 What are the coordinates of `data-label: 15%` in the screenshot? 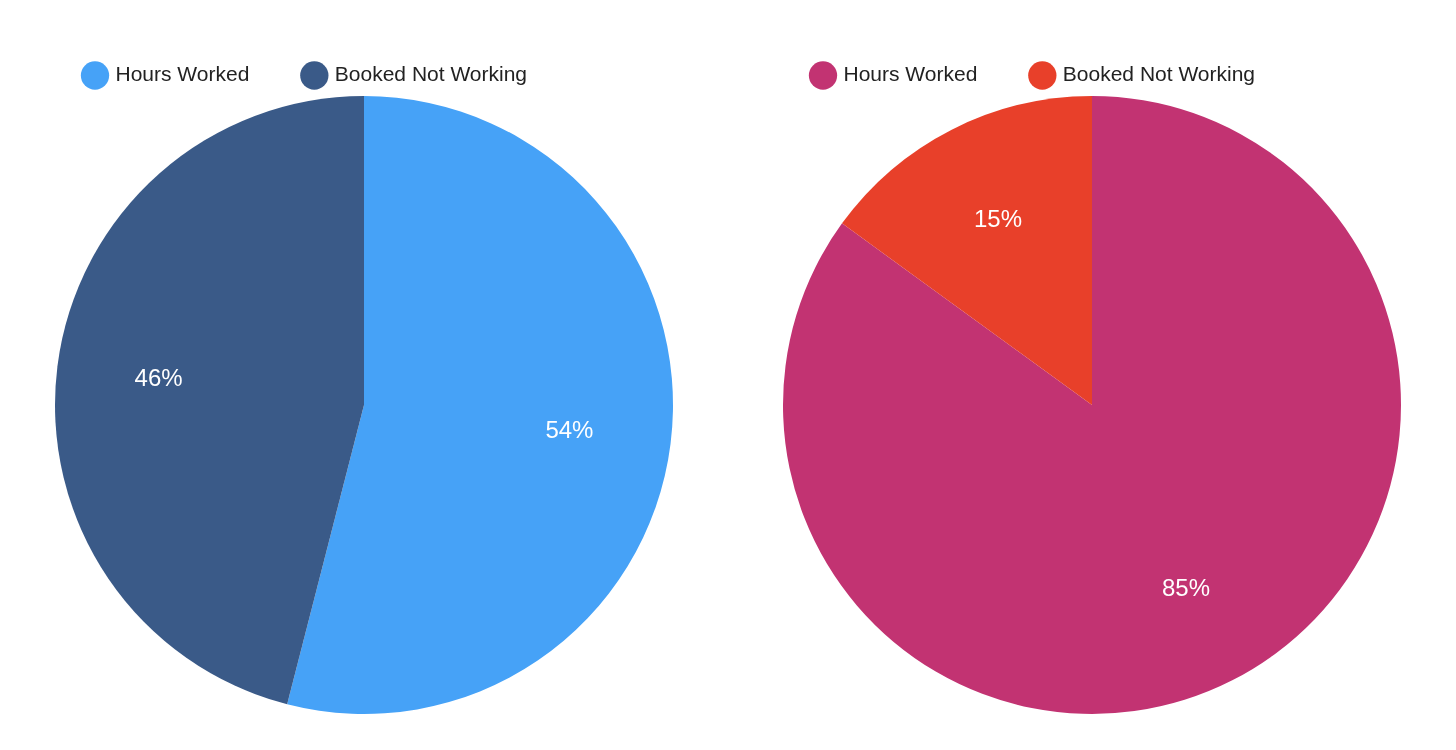 It's located at (998, 219).